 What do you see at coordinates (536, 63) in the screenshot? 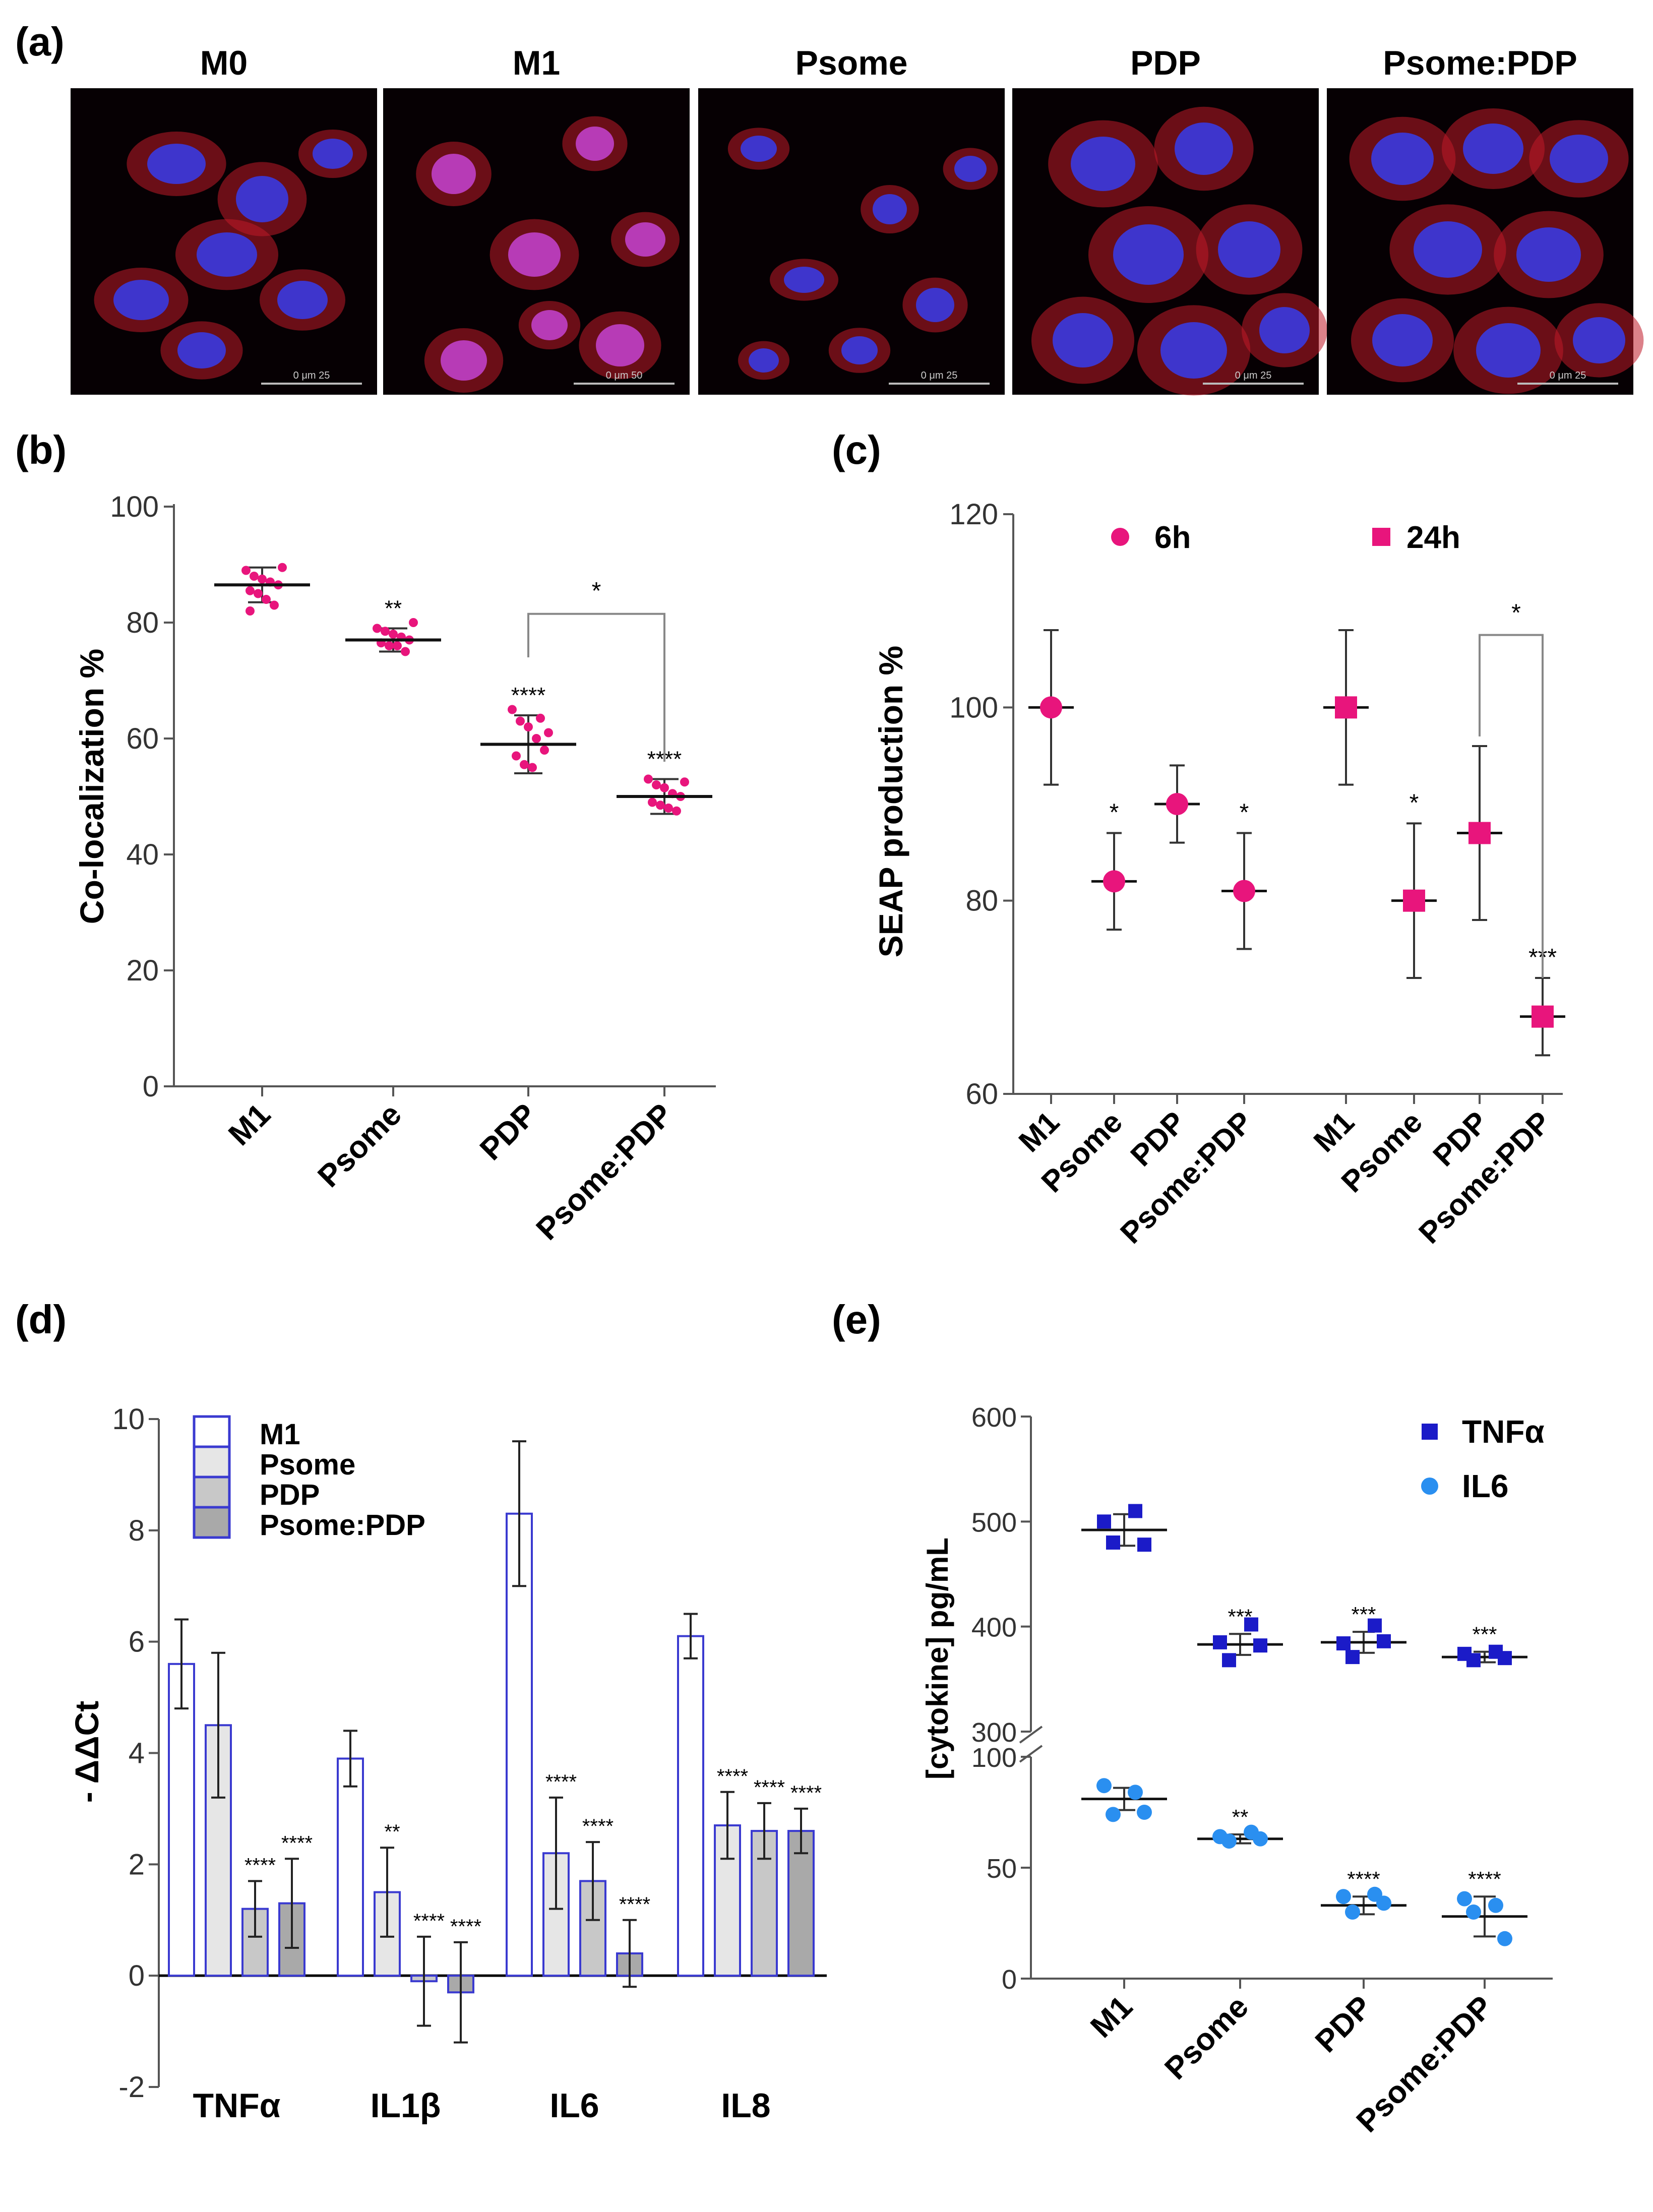
I see `micrograph-title-m1: M1` at bounding box center [536, 63].